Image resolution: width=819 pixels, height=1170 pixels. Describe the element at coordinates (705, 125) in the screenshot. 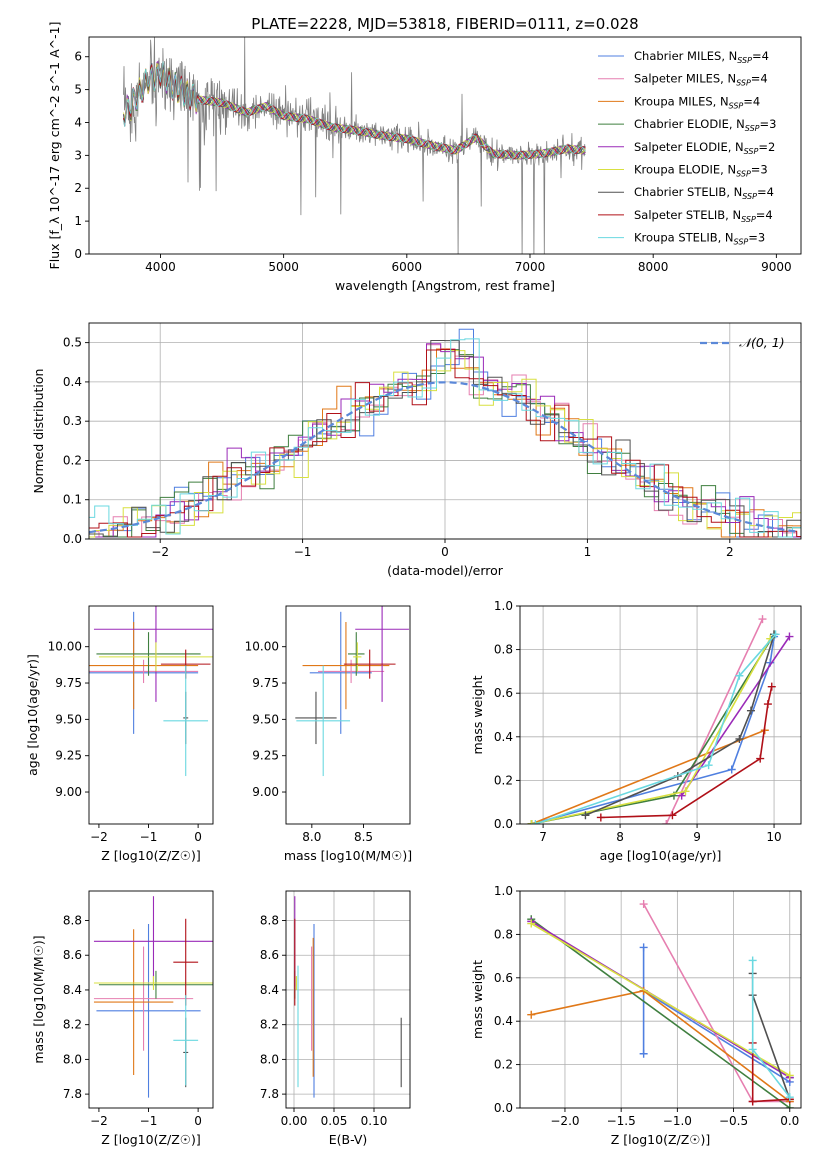

I see `legend-label: Chabrier ELODIE, NSSP=3` at that location.